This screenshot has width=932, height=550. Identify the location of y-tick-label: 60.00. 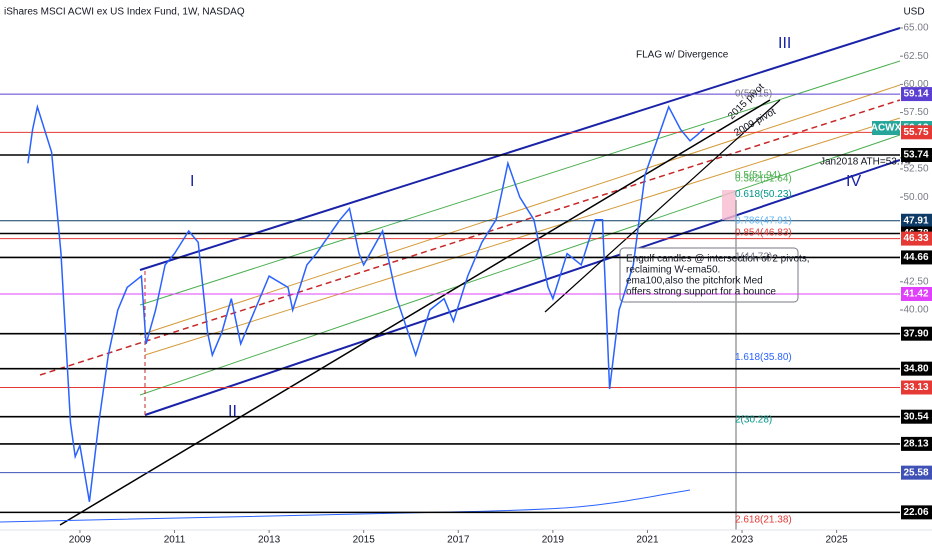
(915, 84).